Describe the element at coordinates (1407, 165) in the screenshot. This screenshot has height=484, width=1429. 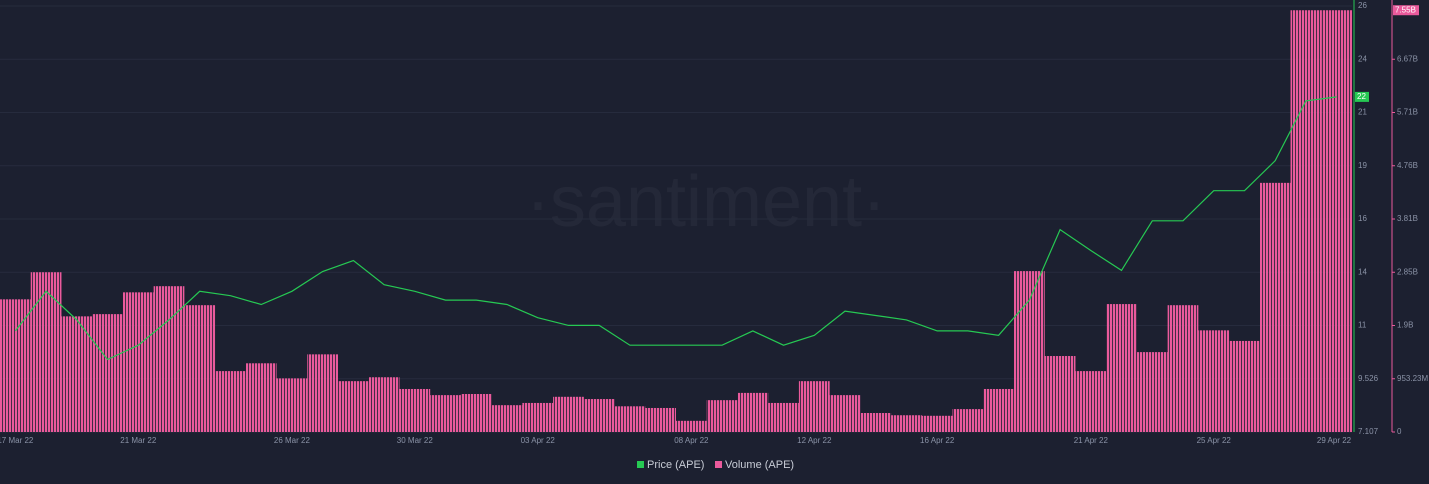
I see `y2-tick-label: 4.76B` at that location.